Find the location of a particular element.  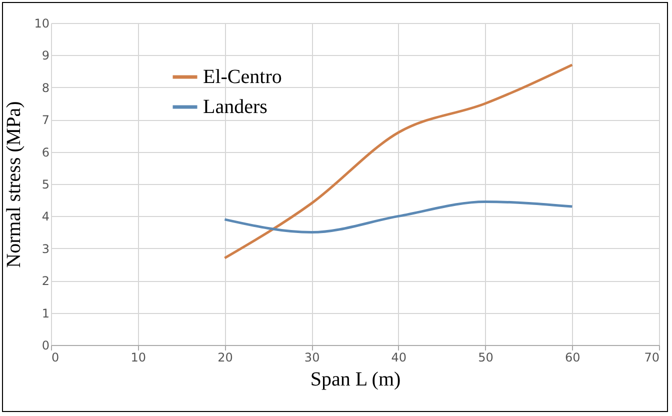

y-tick-label: 3 is located at coordinates (46, 249).